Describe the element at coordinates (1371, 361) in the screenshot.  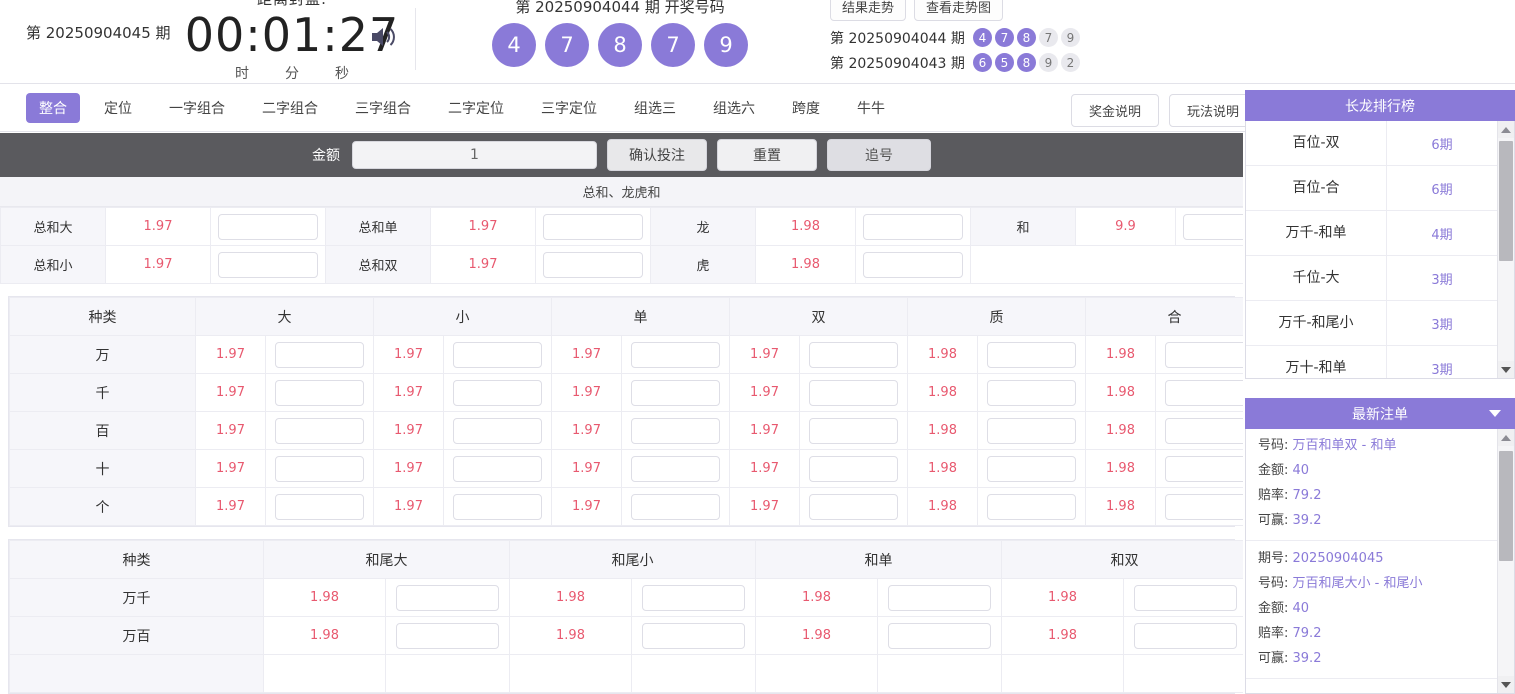
I see `ranking-row: 万十-和单 3期` at that location.